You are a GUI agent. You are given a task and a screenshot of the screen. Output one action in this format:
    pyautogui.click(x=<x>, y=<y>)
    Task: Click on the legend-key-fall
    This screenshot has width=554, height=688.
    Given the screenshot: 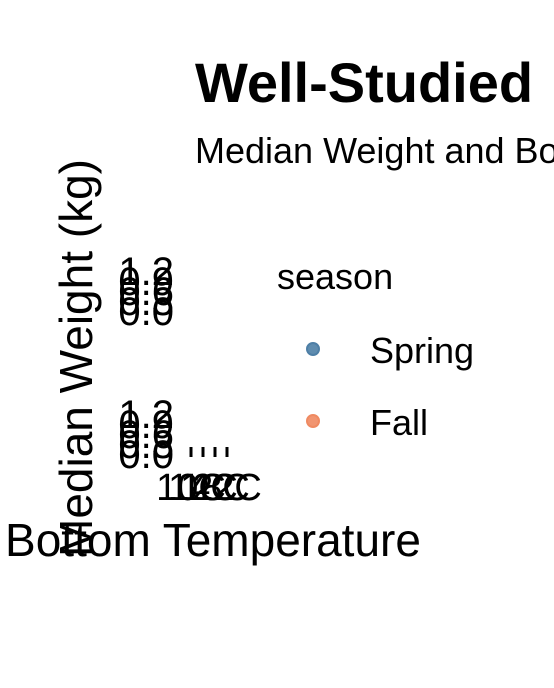 What is the action you would take?
    pyautogui.click(x=313, y=421)
    